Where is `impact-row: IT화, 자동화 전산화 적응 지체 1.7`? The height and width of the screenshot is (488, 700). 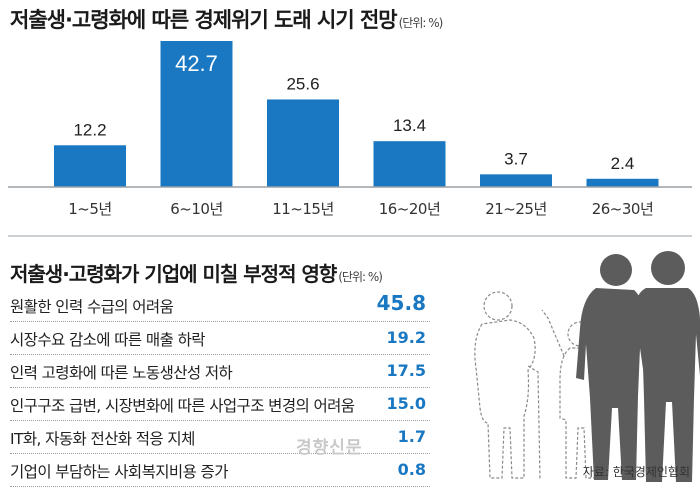
impact-row: IT화, 자동화 전산화 적응 지체 1.7 is located at coordinates (220, 437).